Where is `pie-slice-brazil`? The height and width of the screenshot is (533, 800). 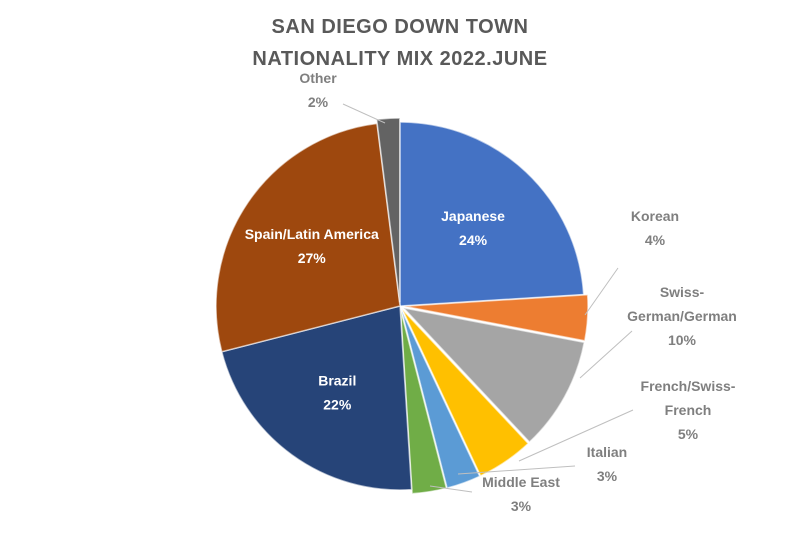
pie-slice-brazil is located at coordinates (316, 398).